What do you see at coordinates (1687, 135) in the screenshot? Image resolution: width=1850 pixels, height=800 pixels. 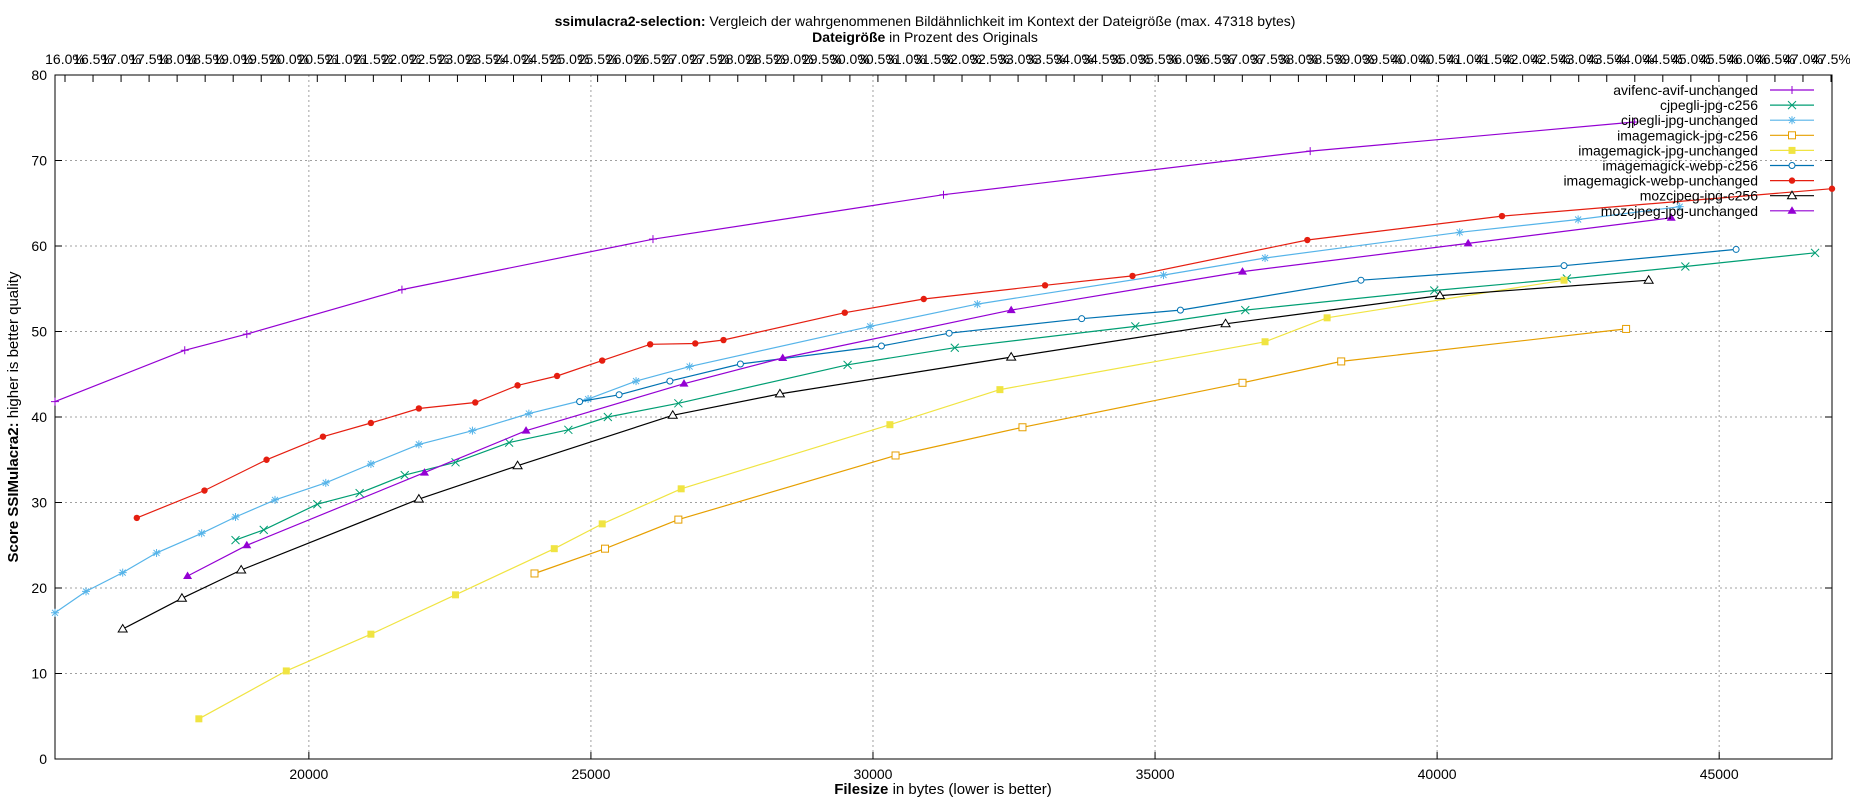 I see `legend-label: imagemagick-jpg-c256` at bounding box center [1687, 135].